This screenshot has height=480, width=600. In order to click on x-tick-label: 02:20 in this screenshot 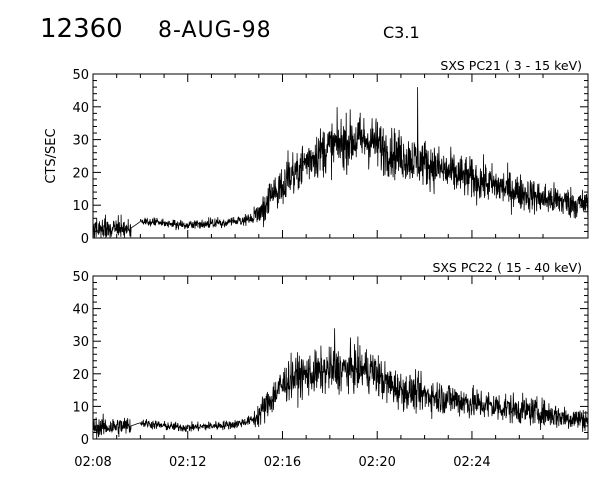, I will do `click(376, 462)`.